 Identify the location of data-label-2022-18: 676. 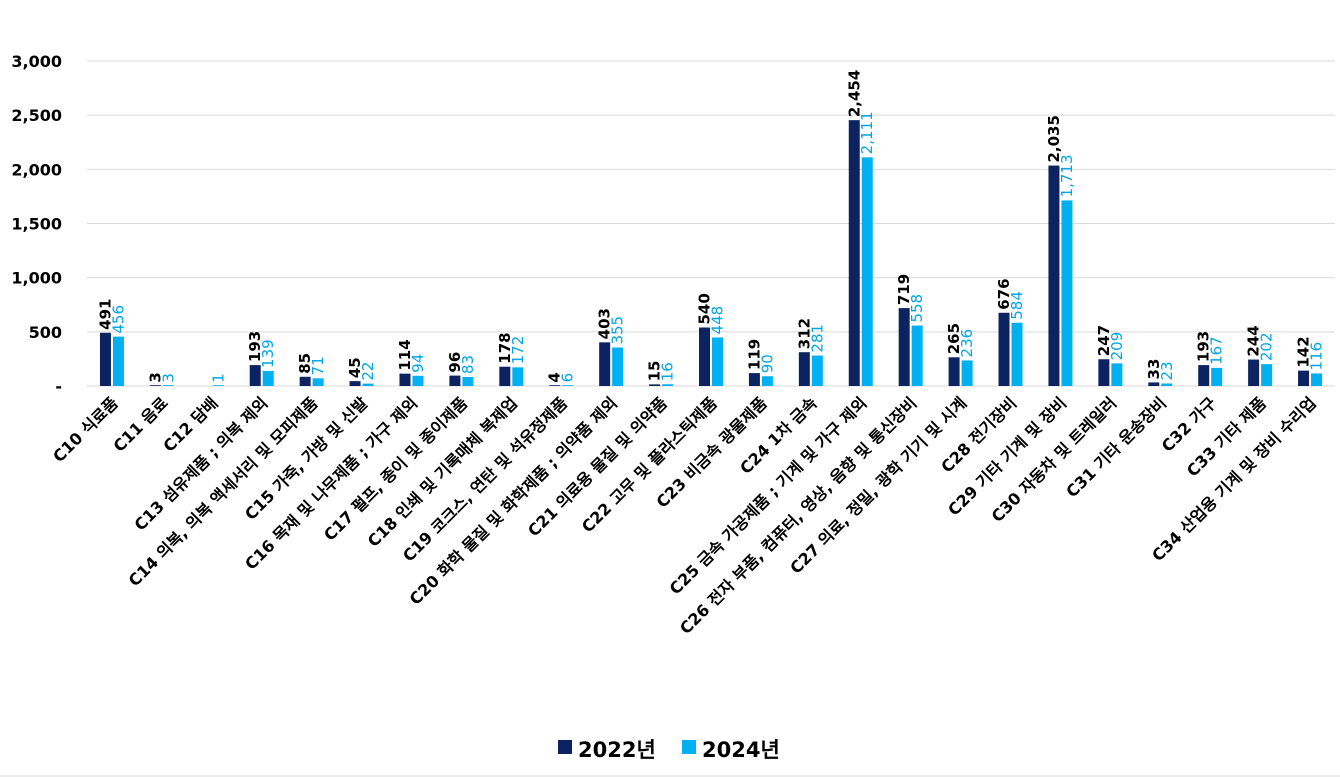
(1004, 293).